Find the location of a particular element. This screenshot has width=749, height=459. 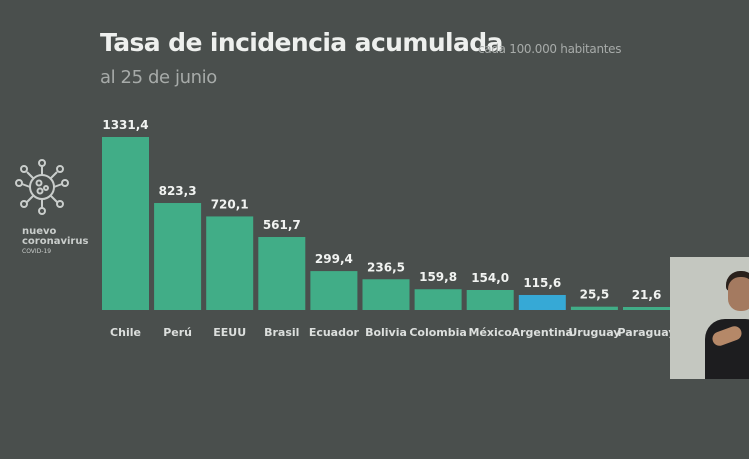

chart-subtitle: al 25 de junio is located at coordinates (158, 77).